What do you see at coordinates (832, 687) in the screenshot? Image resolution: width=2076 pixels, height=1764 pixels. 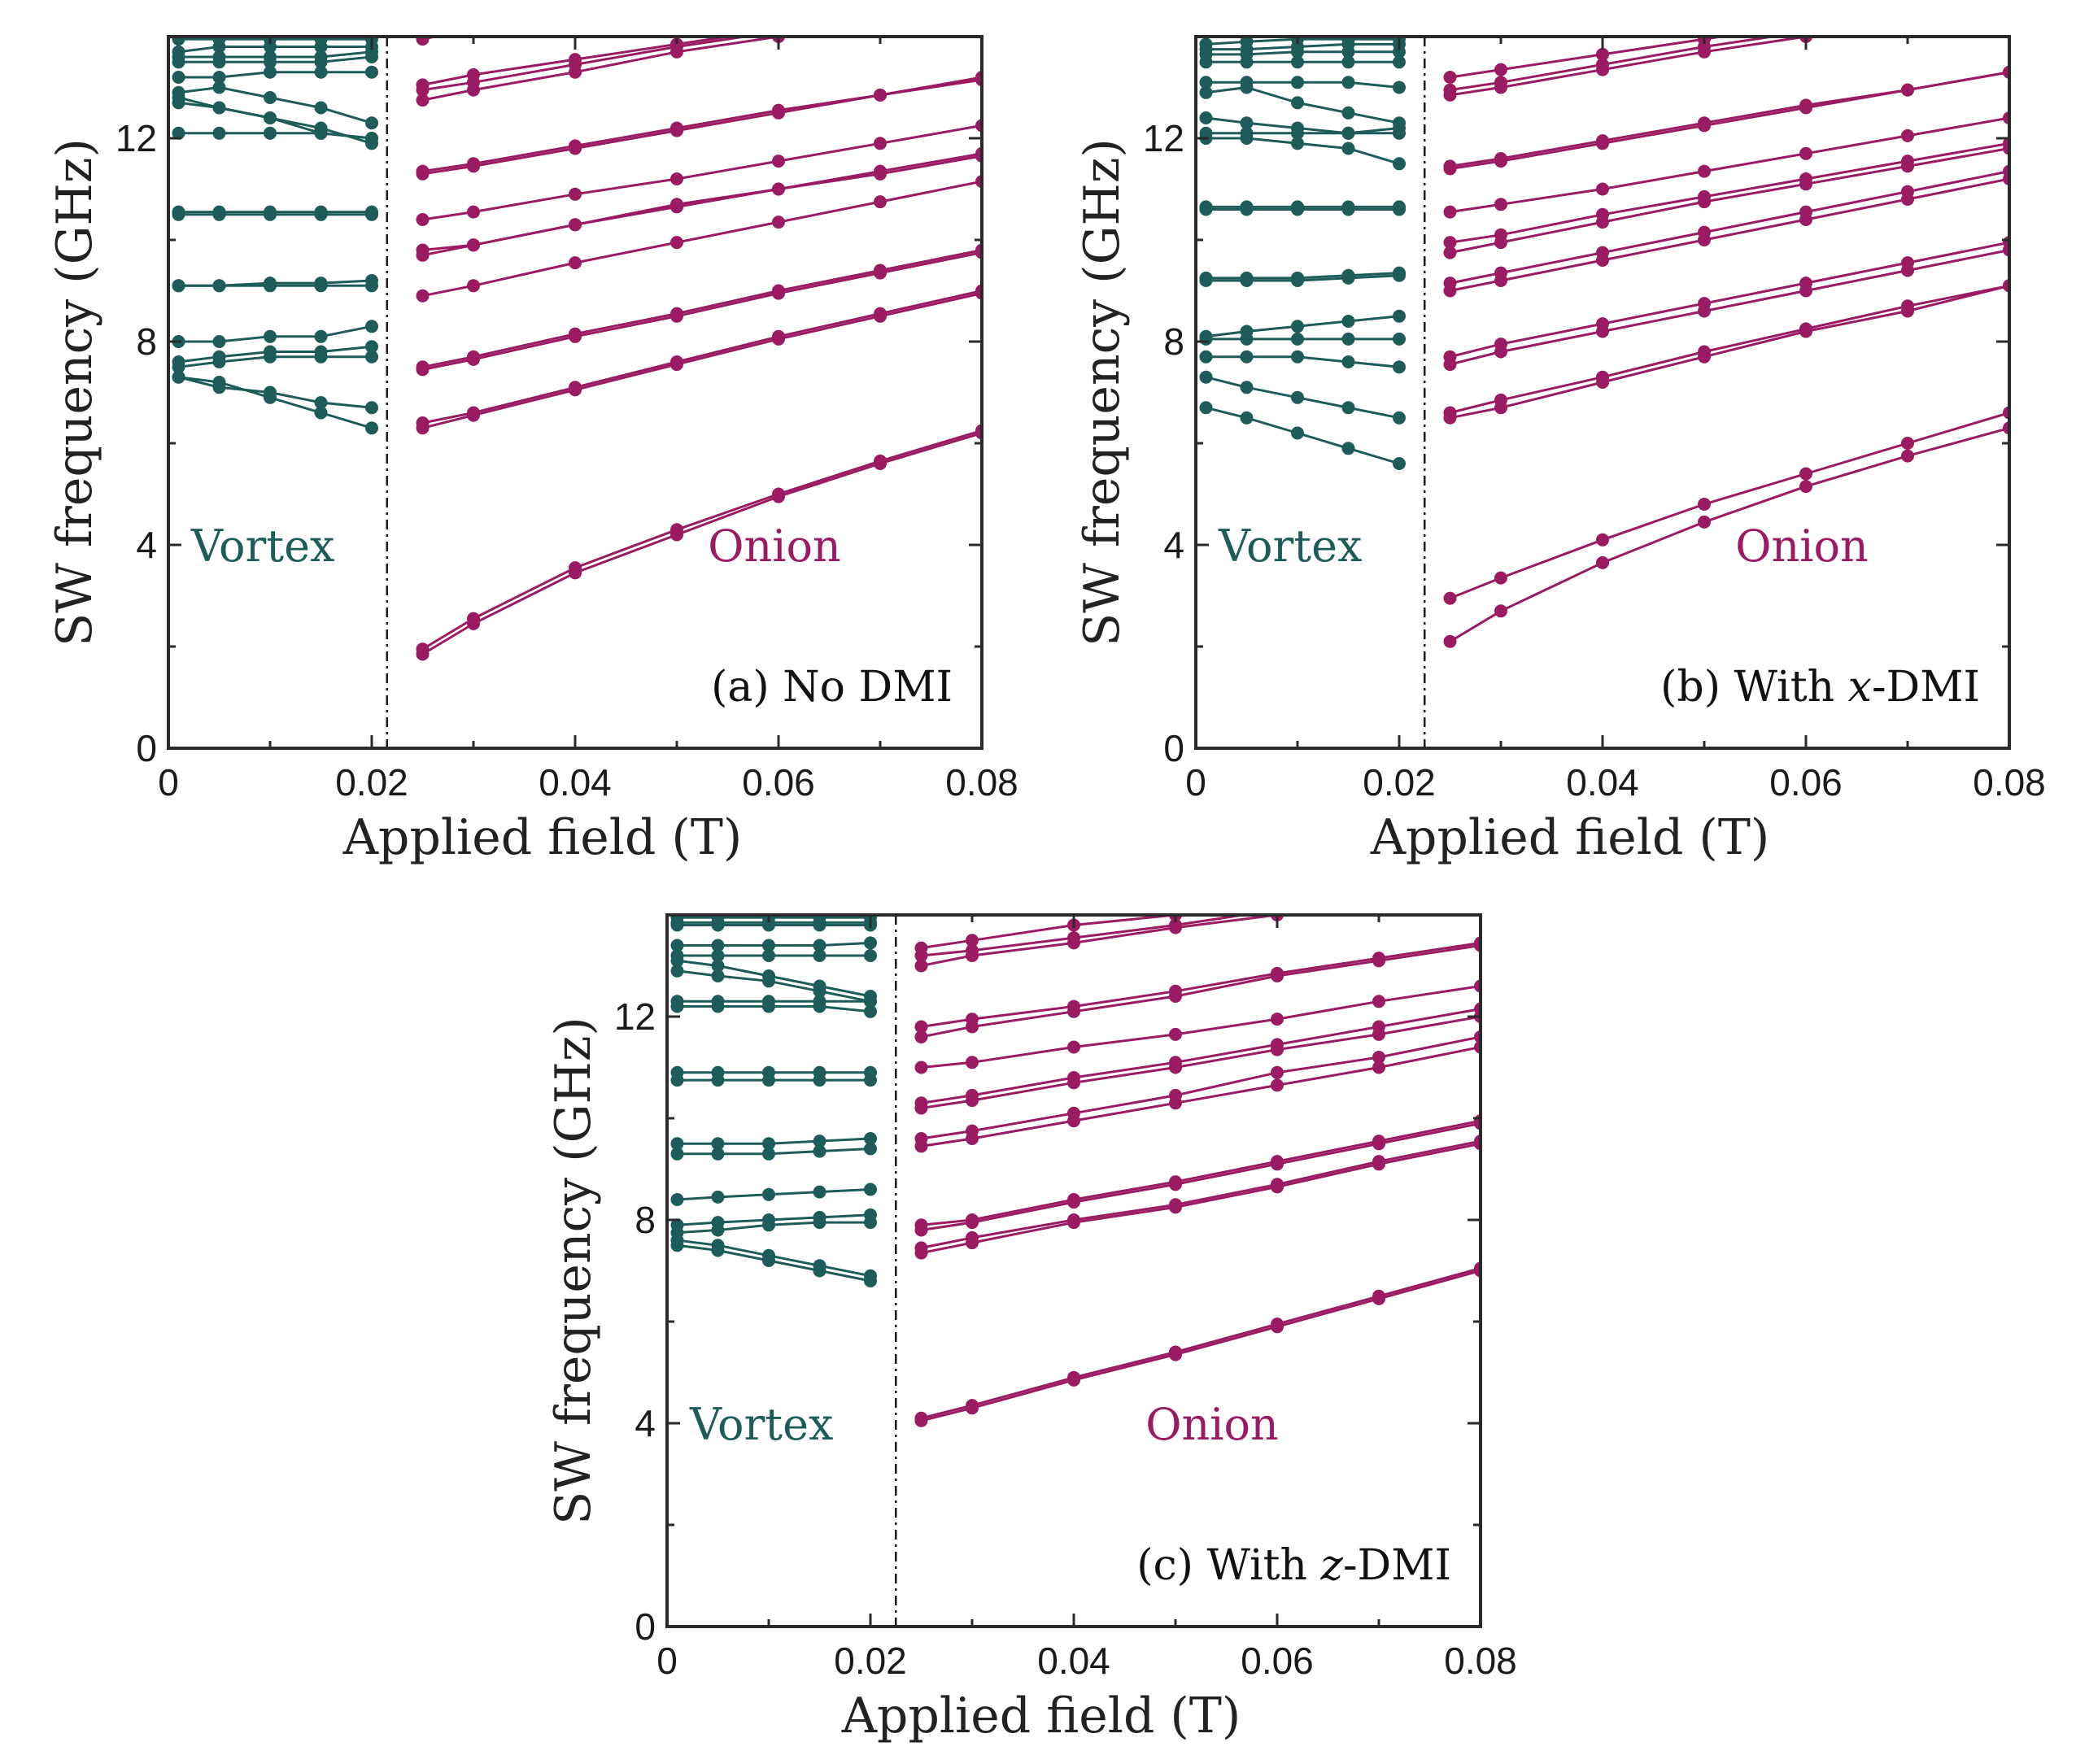 I see `panel-caption: (a) No DMI` at bounding box center [832, 687].